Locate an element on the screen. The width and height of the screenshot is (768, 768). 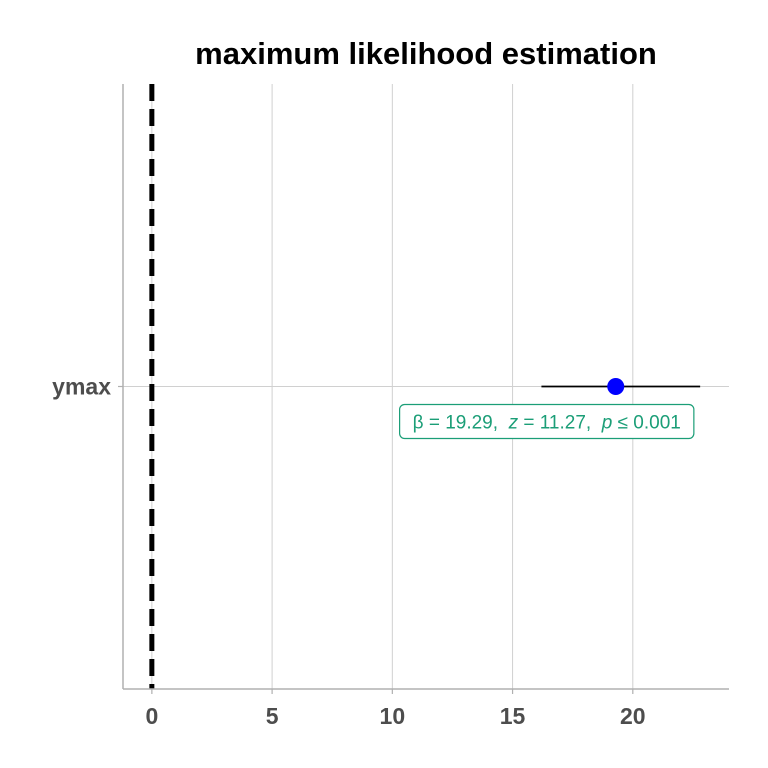
estimate-label-box is located at coordinates (547, 421).